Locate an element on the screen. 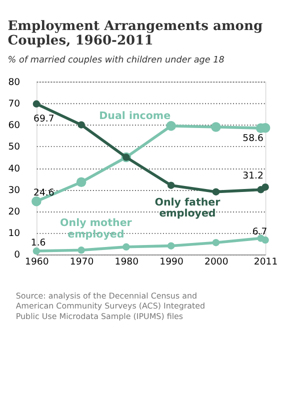 This screenshot has height=407, width=298. data-label: 24.6 is located at coordinates (44, 193).